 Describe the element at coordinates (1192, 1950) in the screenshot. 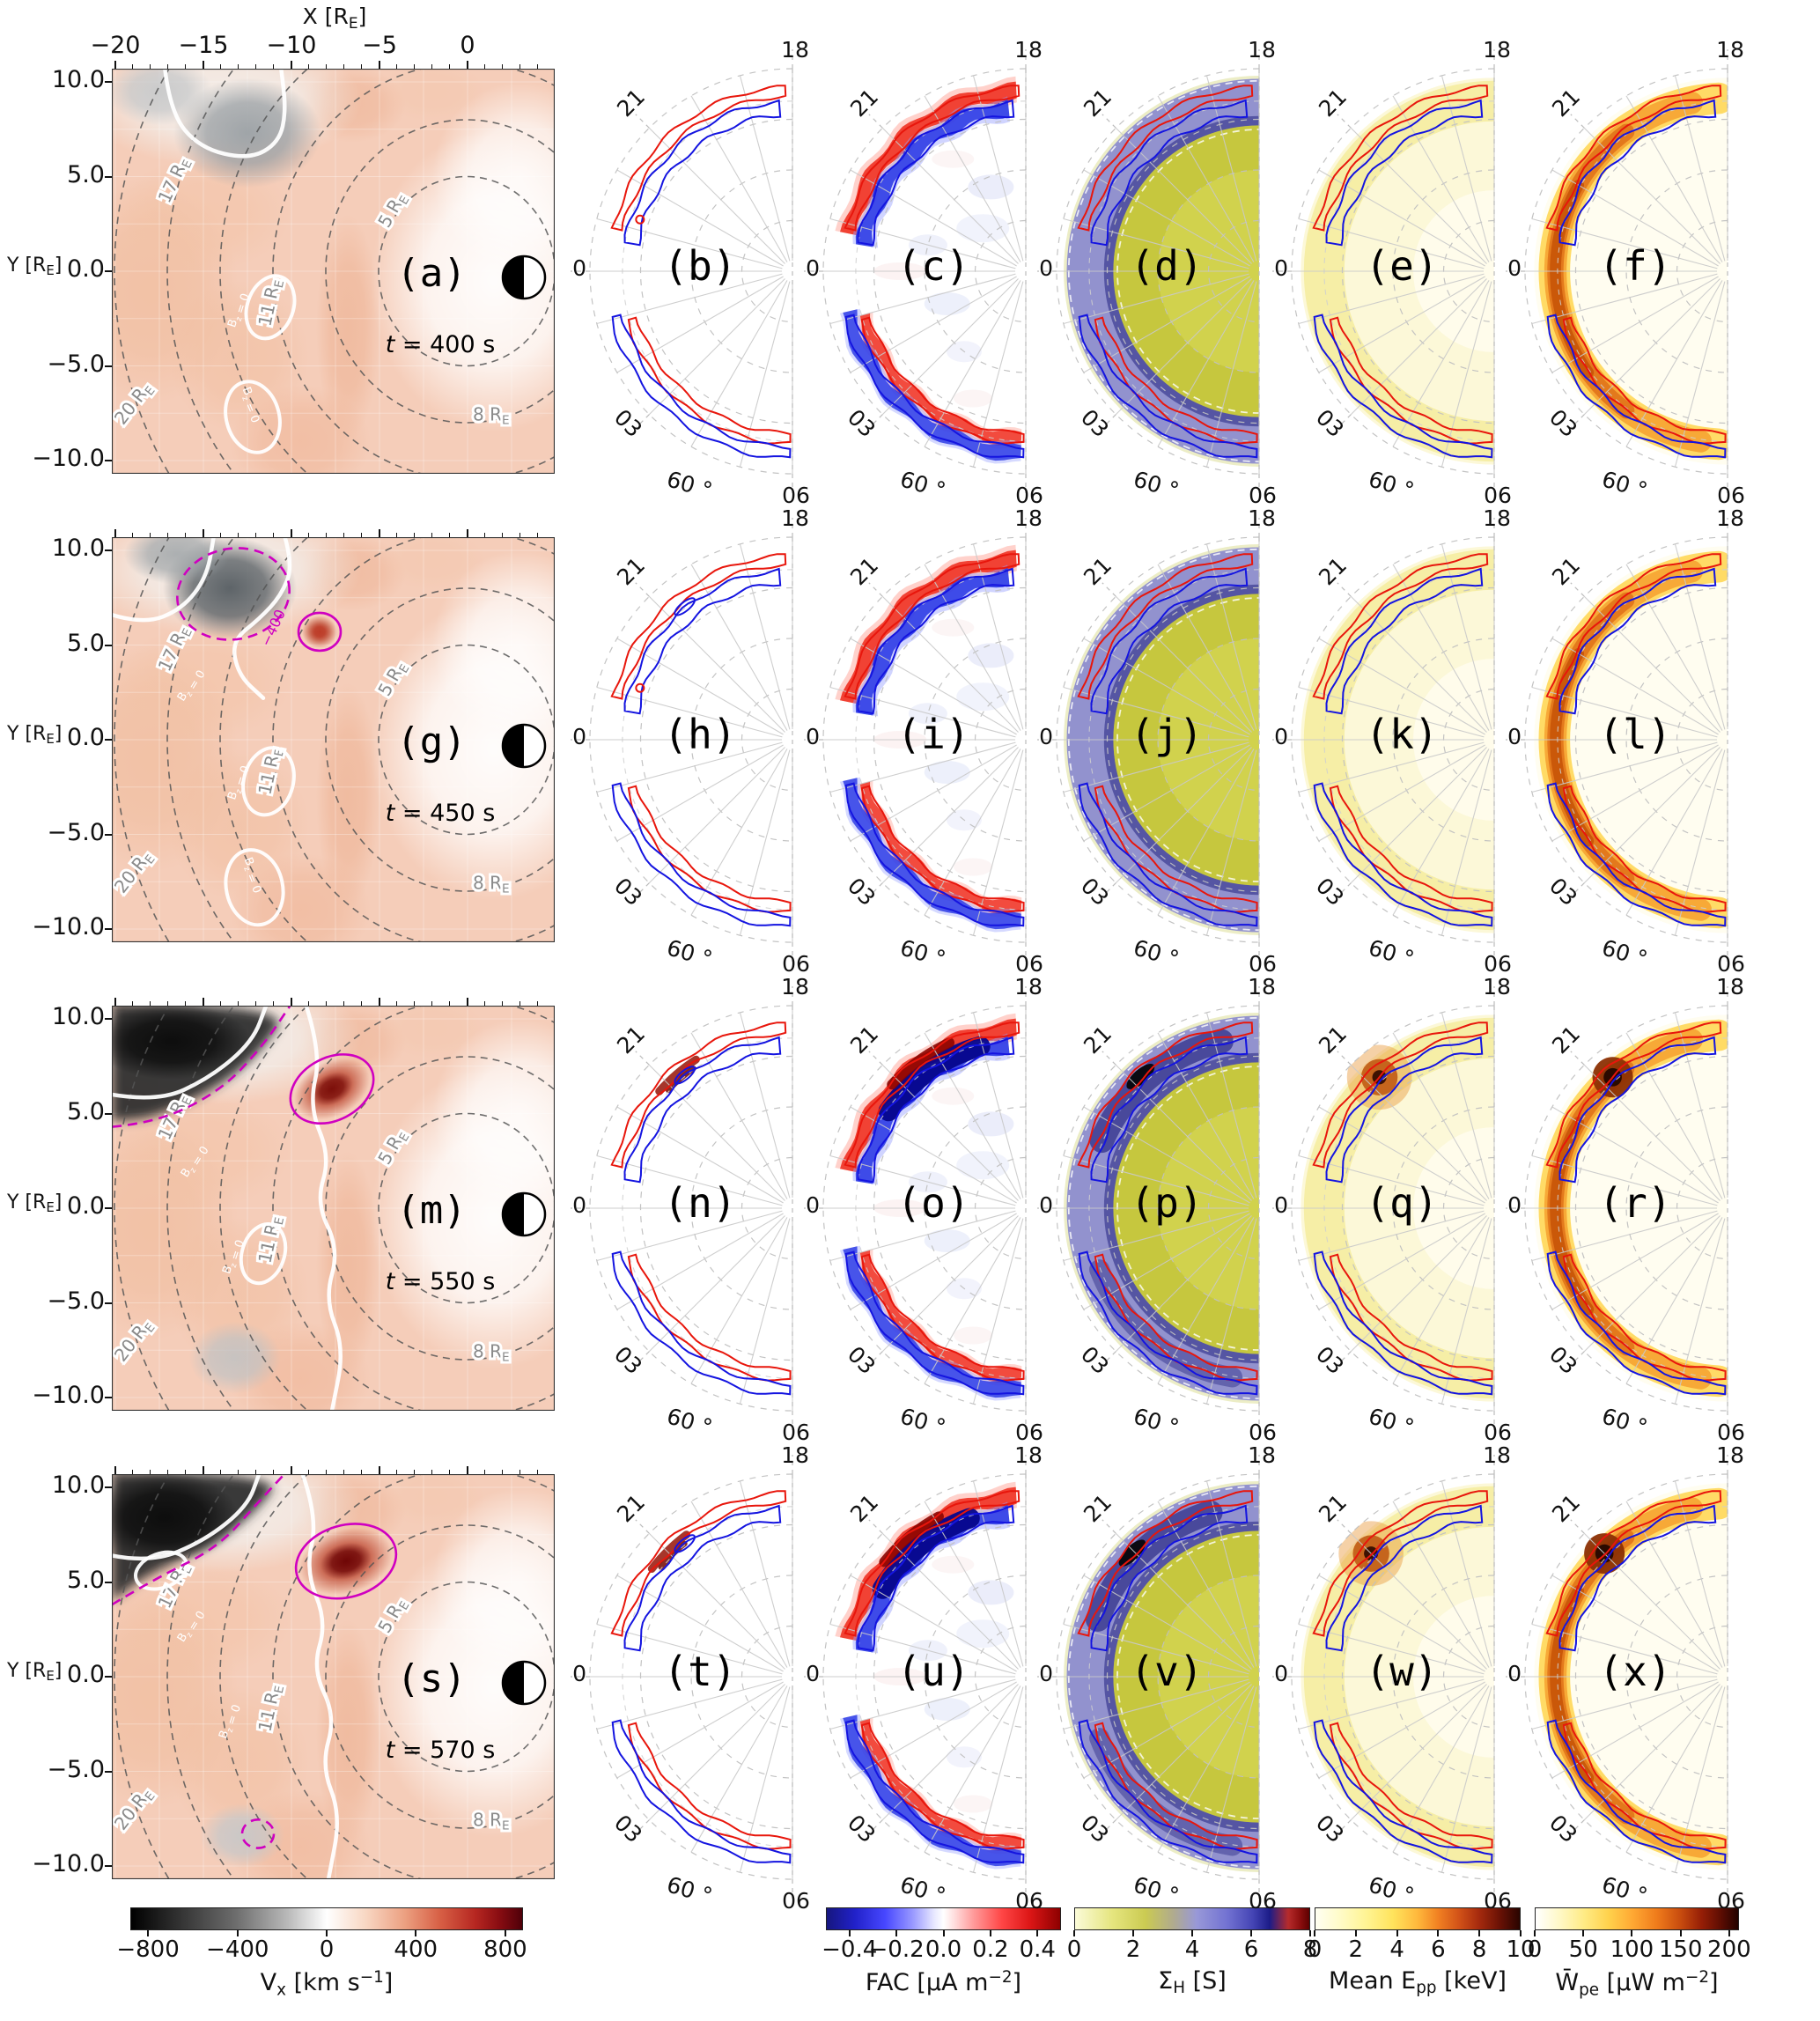

I see `colorbar-tick-label: 4` at that location.